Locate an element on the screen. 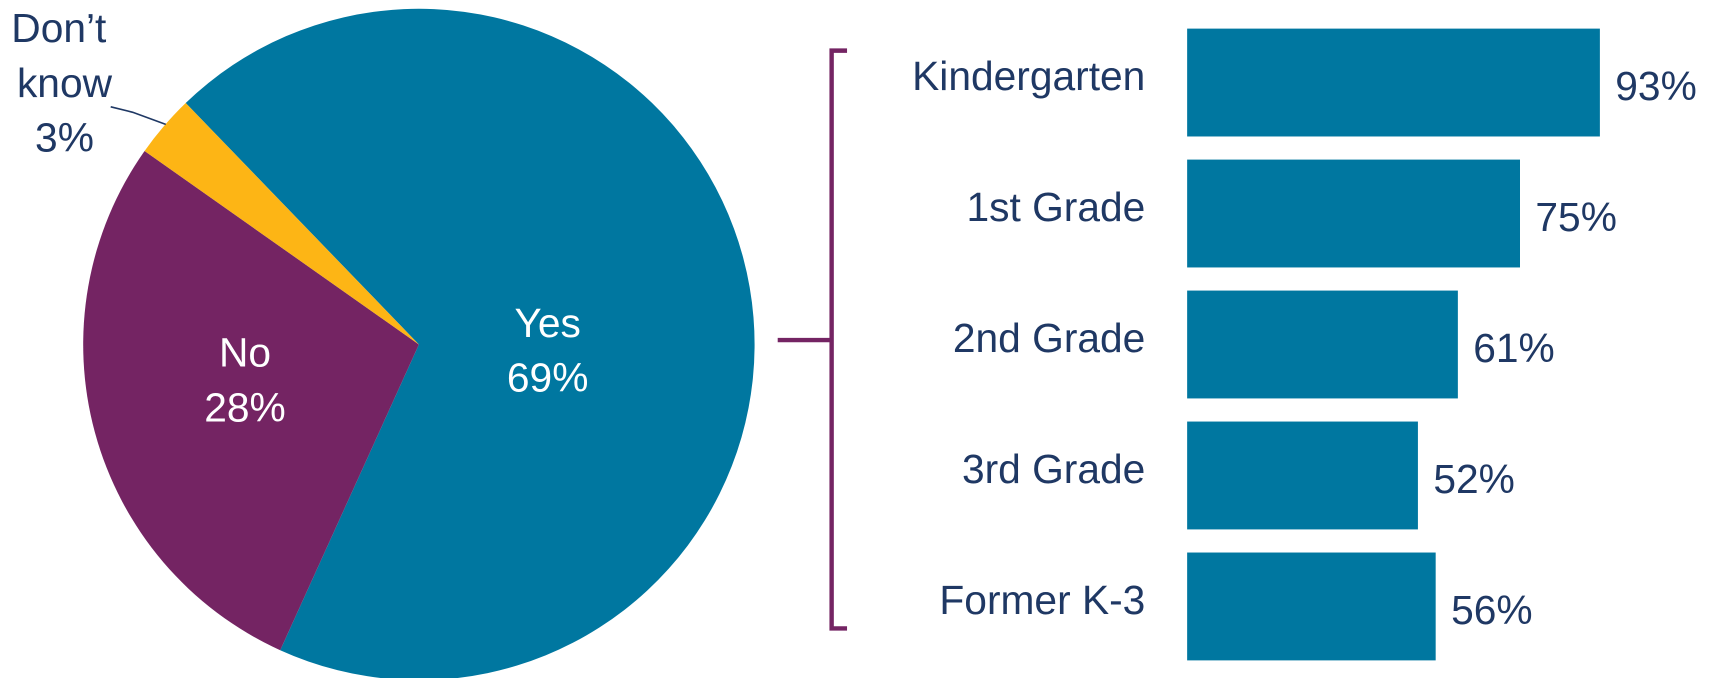  slice-label: No is located at coordinates (245, 352).